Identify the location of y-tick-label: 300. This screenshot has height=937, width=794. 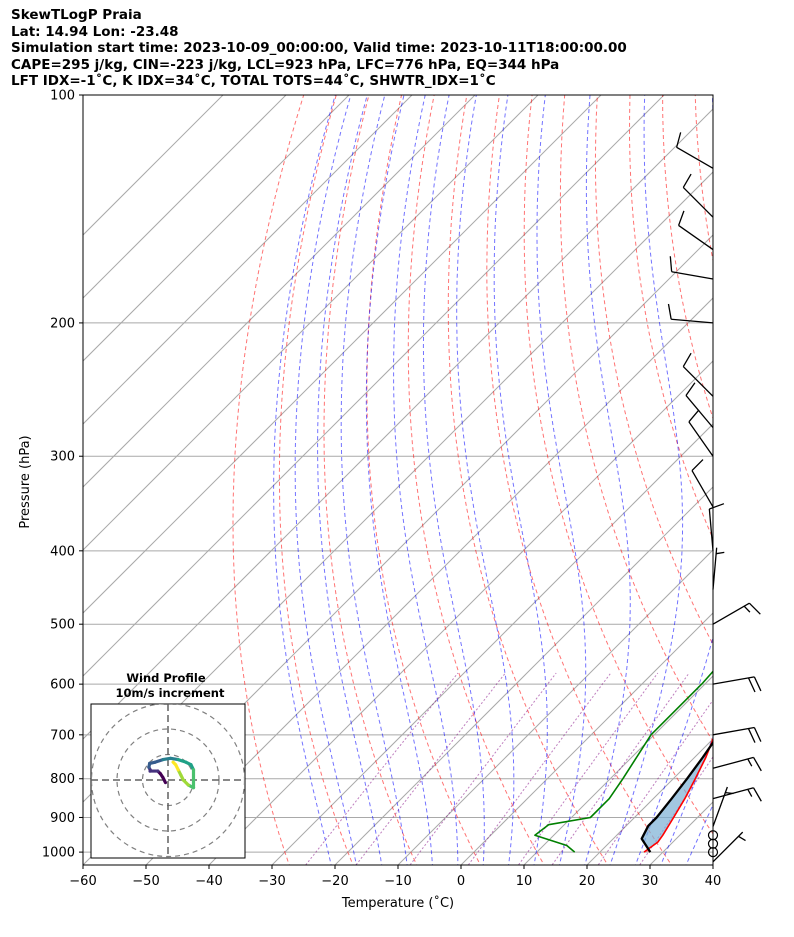
(62, 457).